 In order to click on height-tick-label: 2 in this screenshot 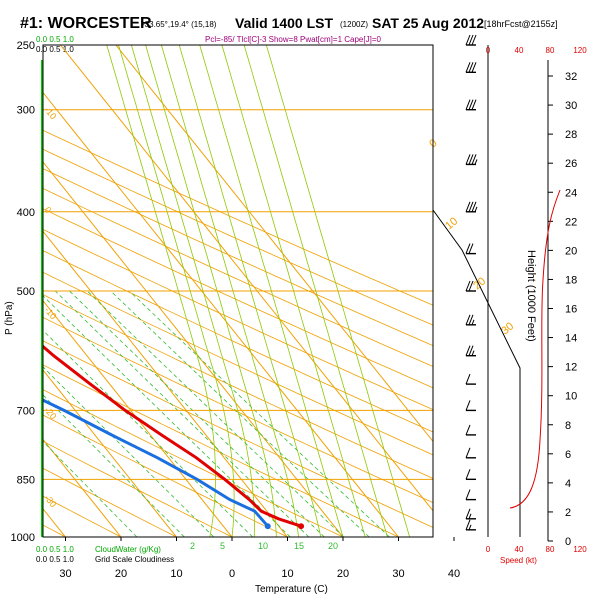, I will do `click(568, 513)`.